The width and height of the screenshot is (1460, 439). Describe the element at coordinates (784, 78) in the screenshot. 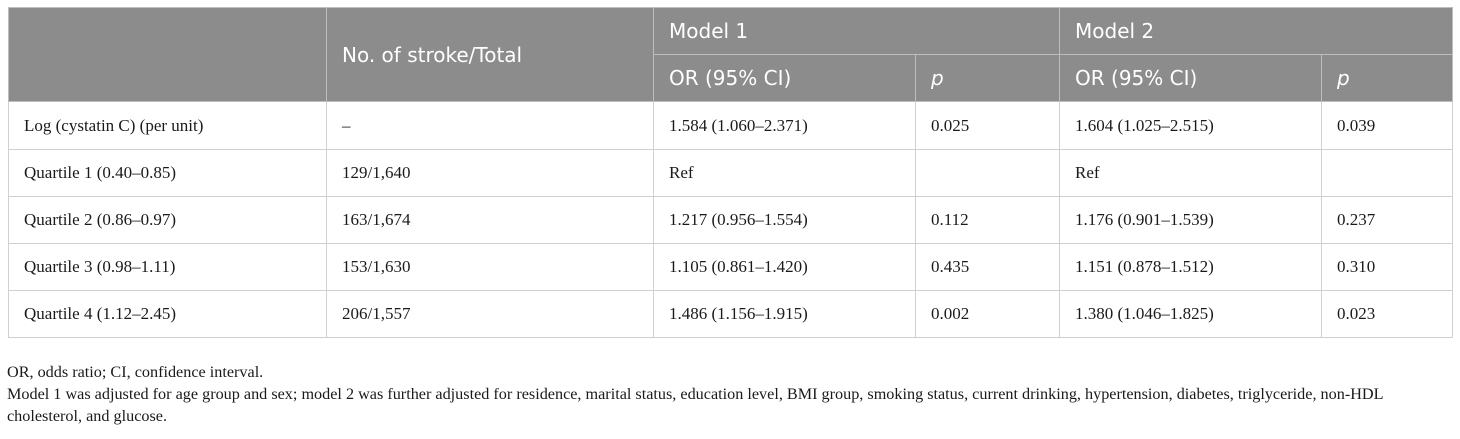

I see `header-or-model1: OR (95% CI)` at that location.